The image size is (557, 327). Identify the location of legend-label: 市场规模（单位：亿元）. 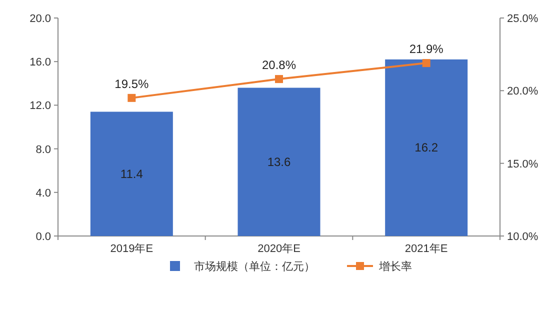
(254, 266).